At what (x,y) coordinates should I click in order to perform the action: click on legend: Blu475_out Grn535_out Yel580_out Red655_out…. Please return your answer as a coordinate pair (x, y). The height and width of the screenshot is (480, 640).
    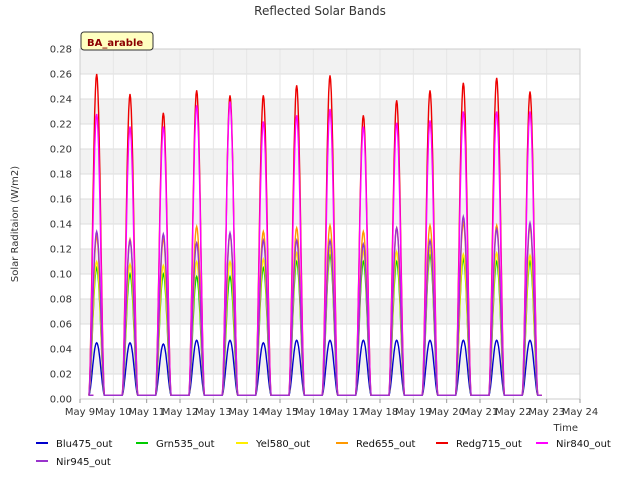
    Looking at the image, I should click on (323, 453).